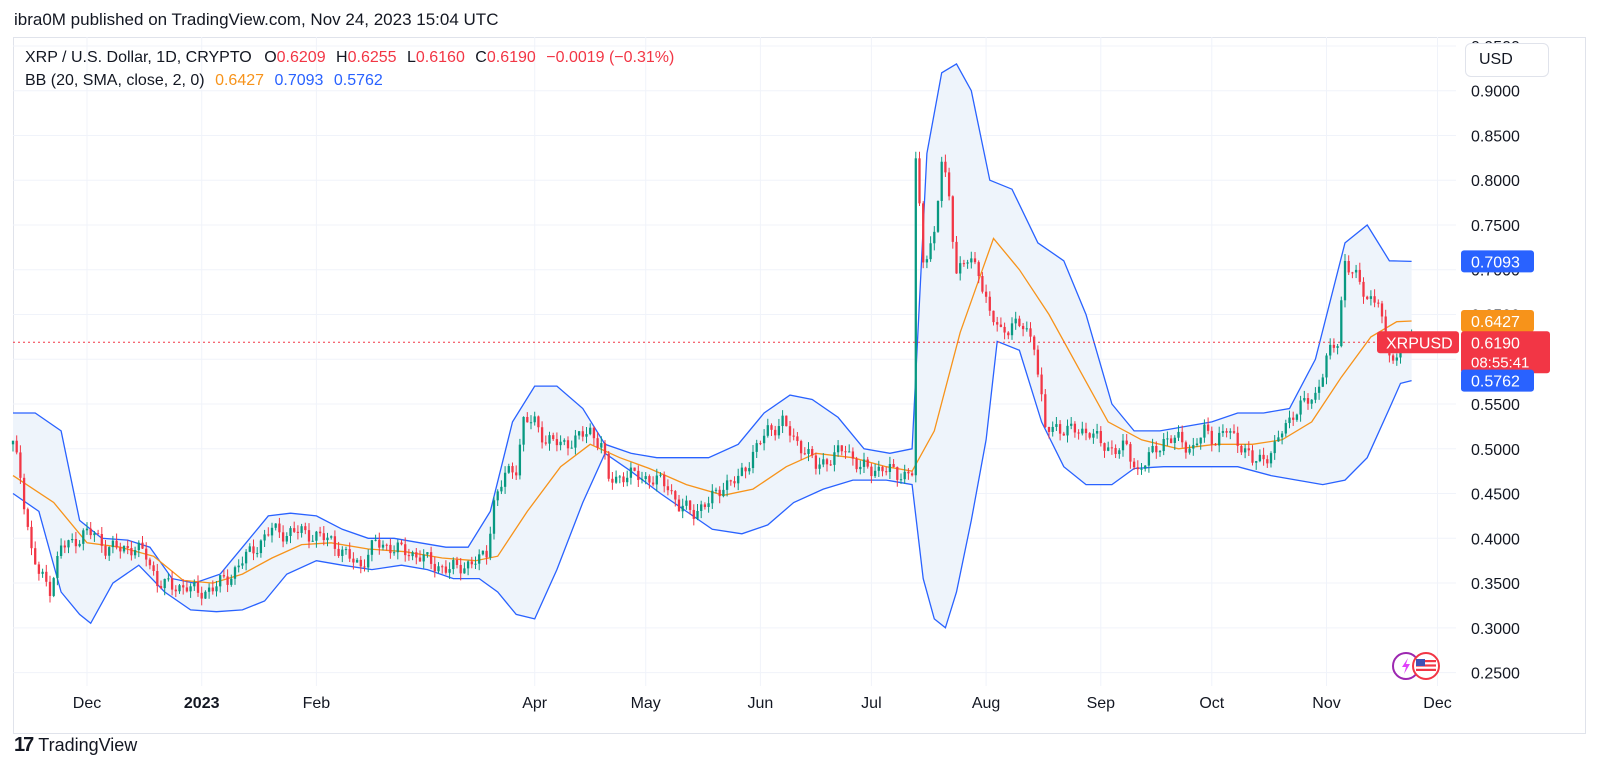 The image size is (1600, 784). Describe the element at coordinates (1497, 321) in the screenshot. I see `basis-tag-bg` at that location.